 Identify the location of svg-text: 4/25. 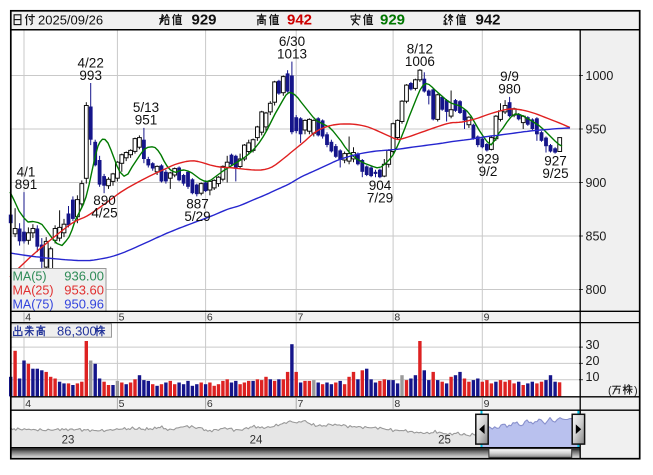
(104, 213).